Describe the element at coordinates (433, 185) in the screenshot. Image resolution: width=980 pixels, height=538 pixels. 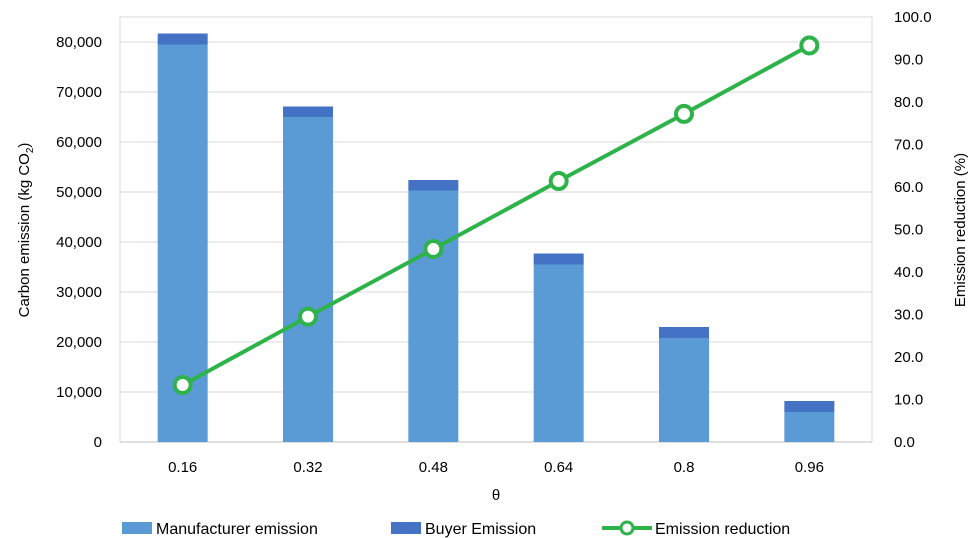
I see `bar-buyer-0.48` at that location.